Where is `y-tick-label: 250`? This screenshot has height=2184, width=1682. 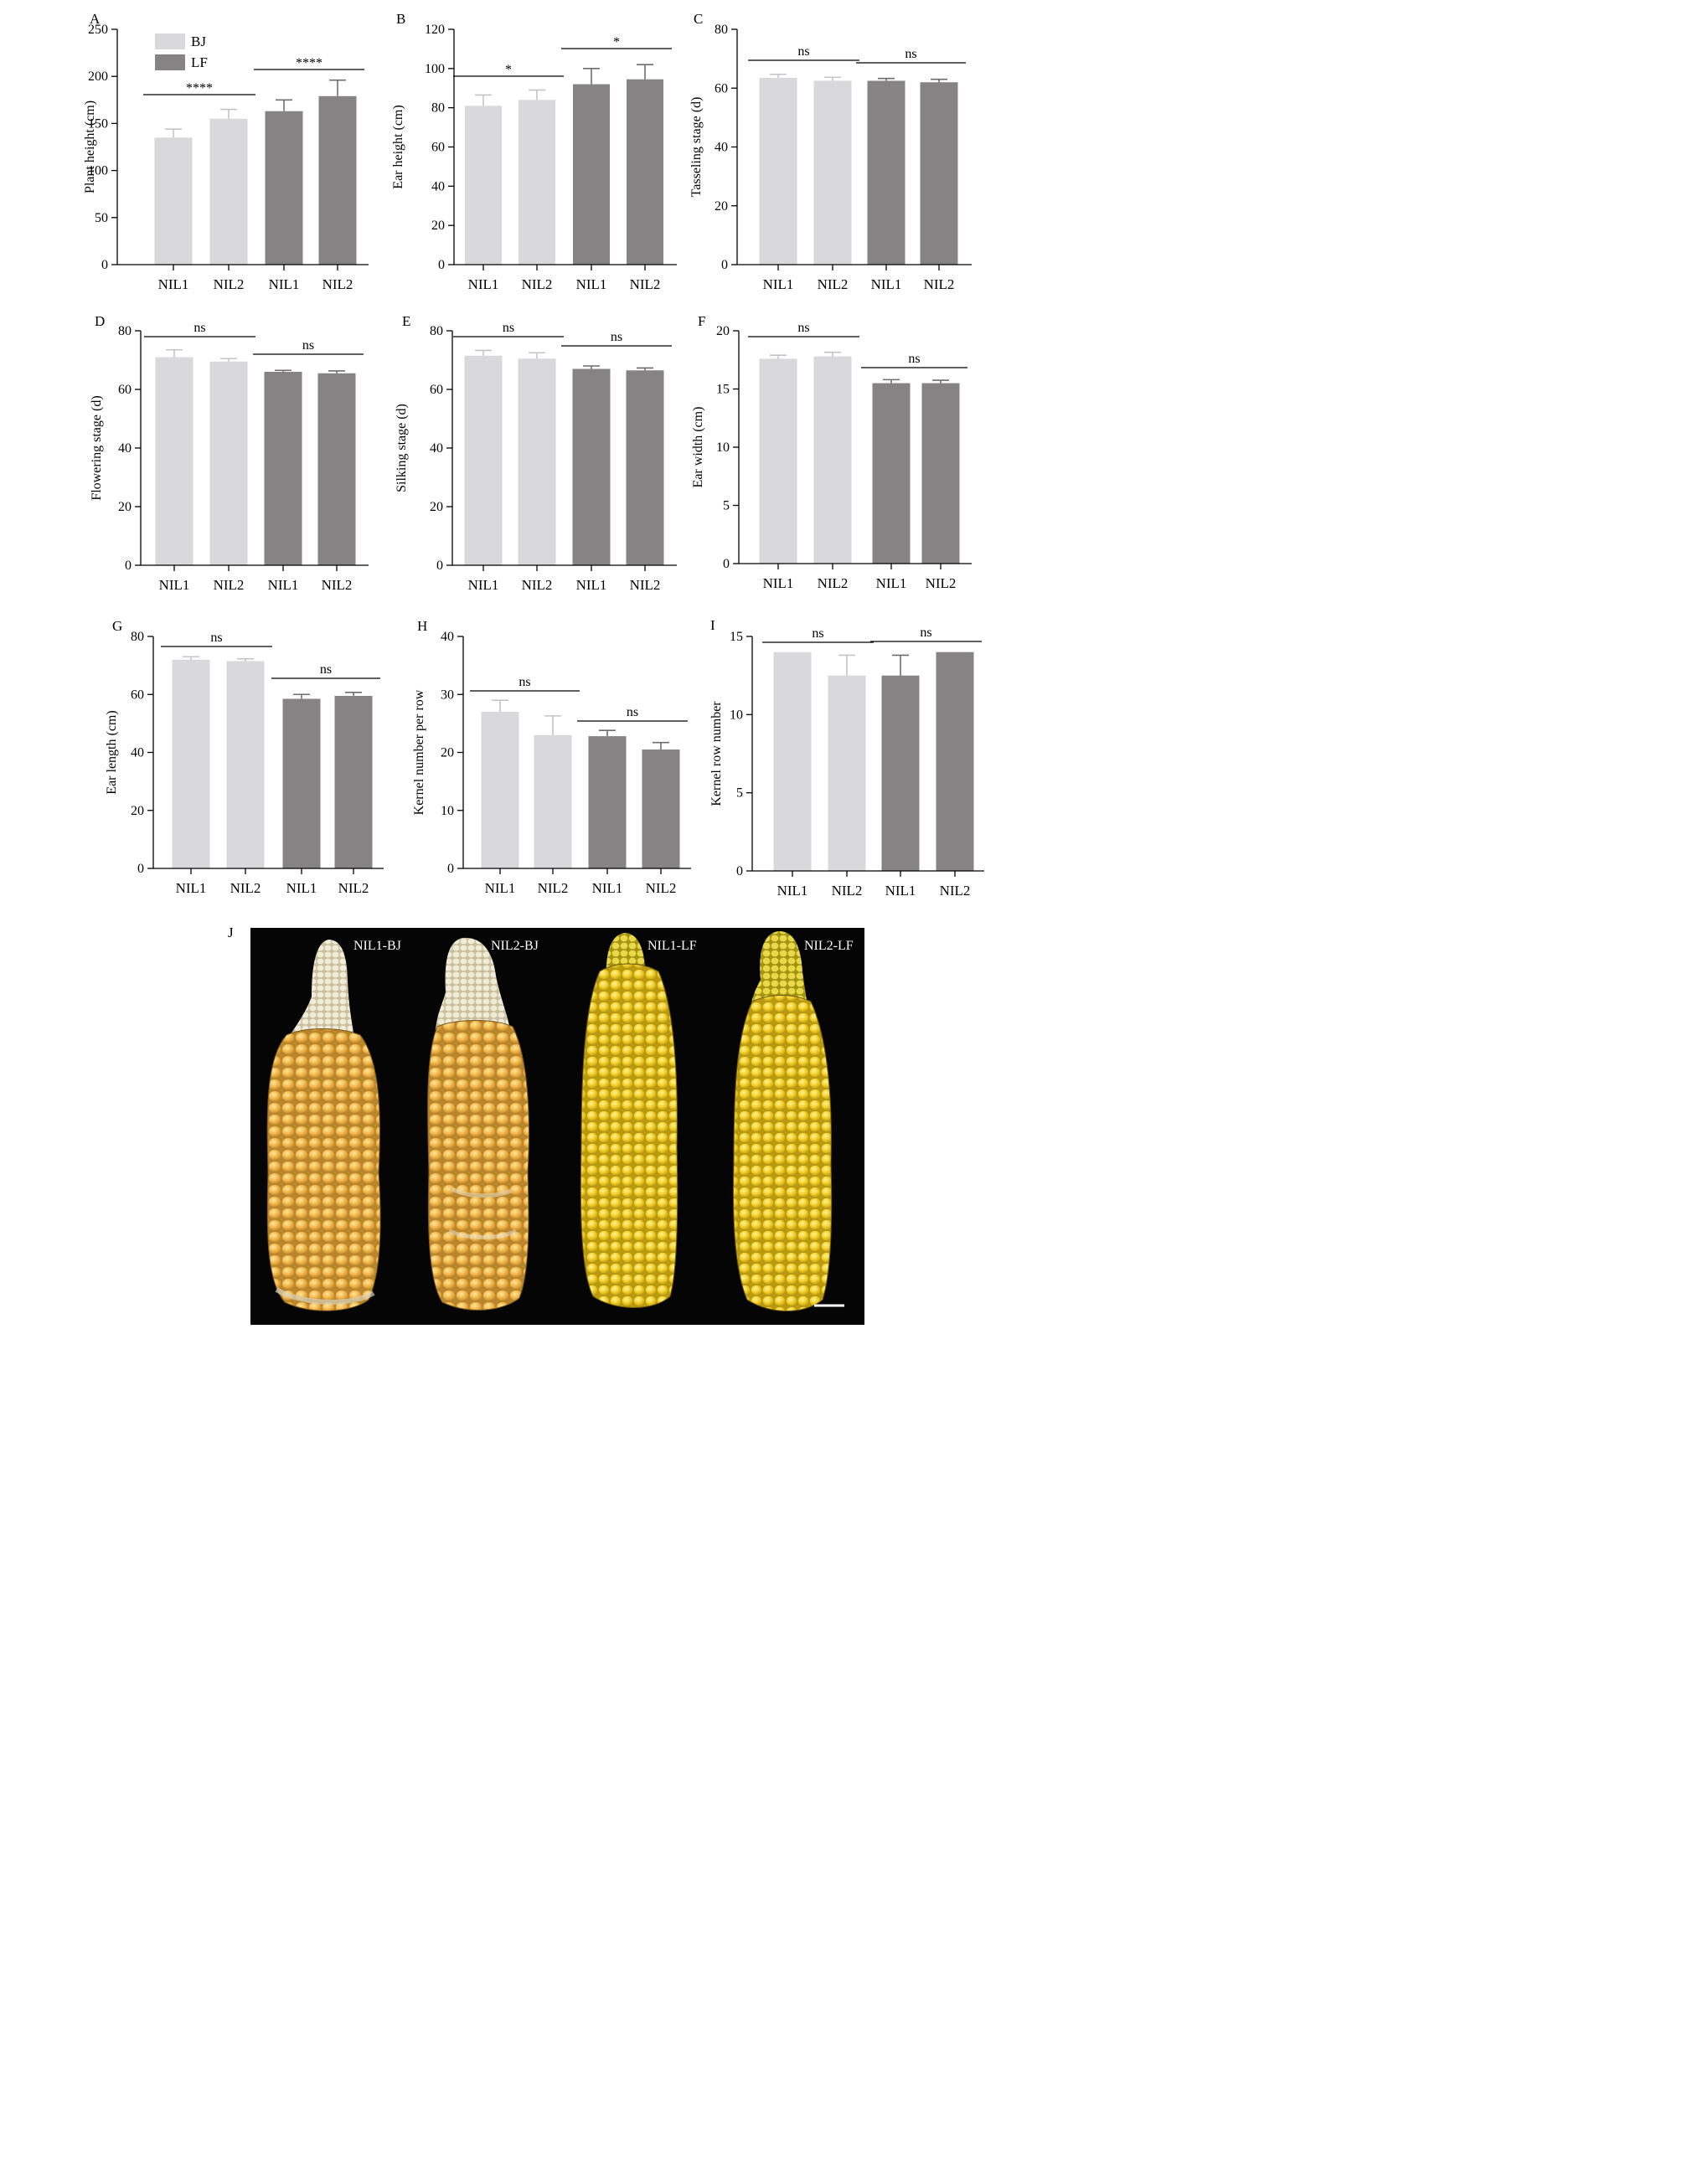 y-tick-label: 250 is located at coordinates (98, 30).